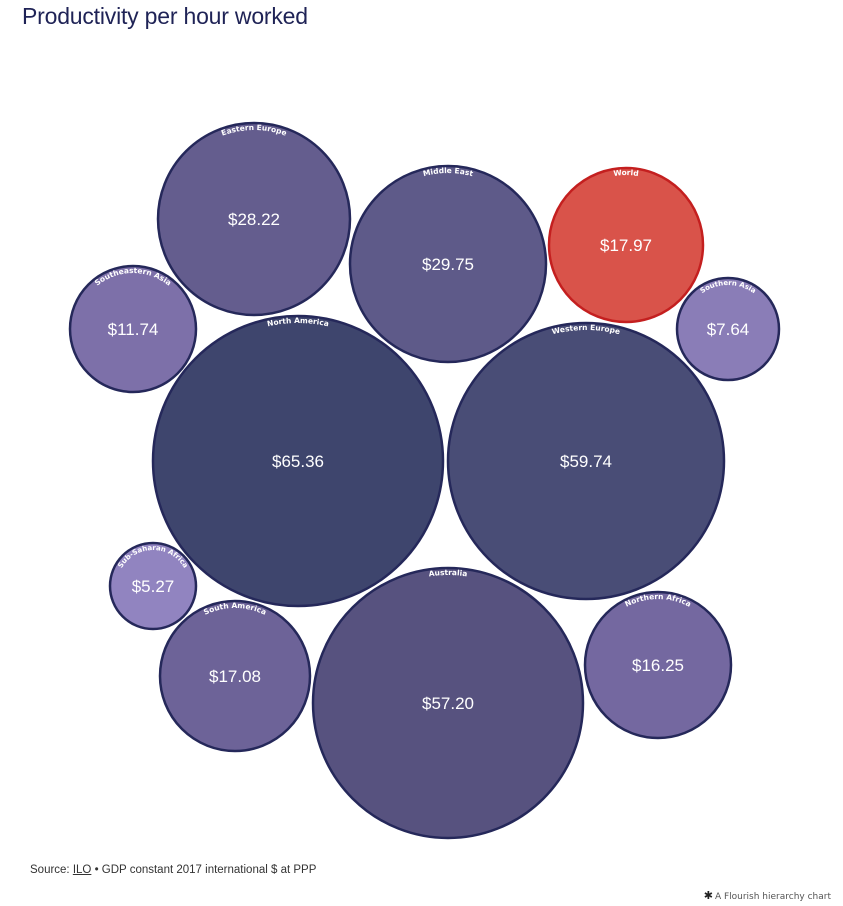  I want to click on bubble-eastern-europe: Eastern Europe$28.22, so click(254, 219).